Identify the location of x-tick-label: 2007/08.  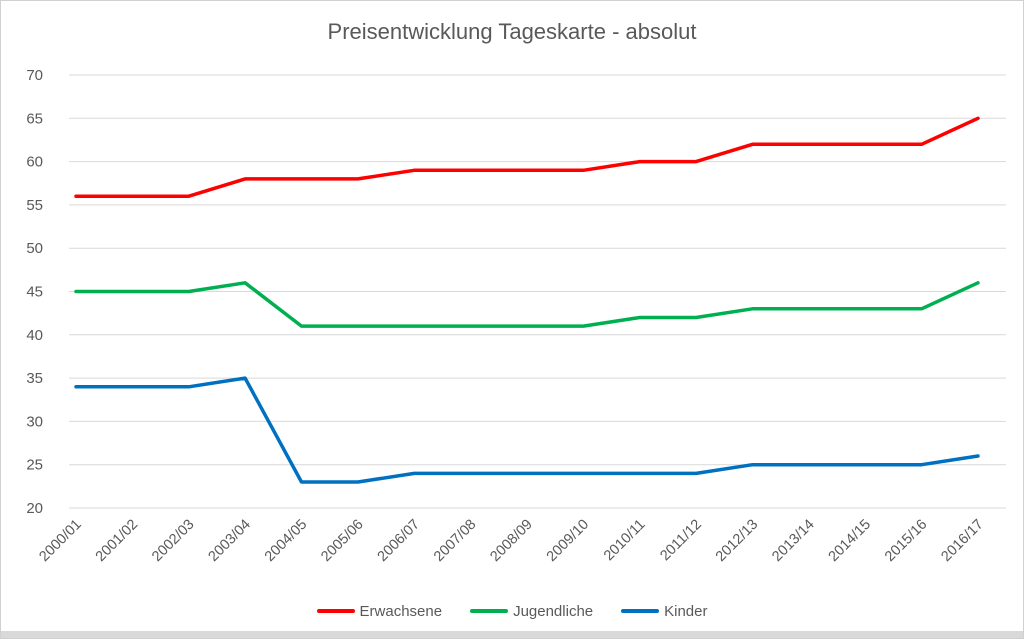
(455, 541).